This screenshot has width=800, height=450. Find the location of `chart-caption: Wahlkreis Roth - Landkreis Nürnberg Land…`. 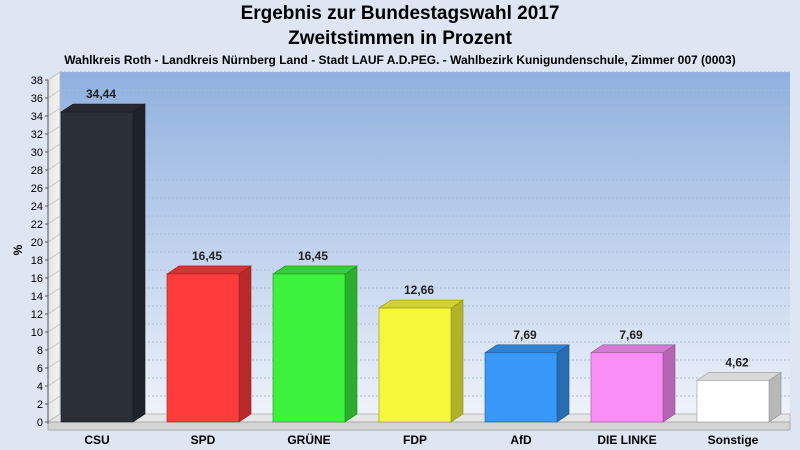

chart-caption: Wahlkreis Roth - Landkreis Nürnberg Land… is located at coordinates (400, 60).